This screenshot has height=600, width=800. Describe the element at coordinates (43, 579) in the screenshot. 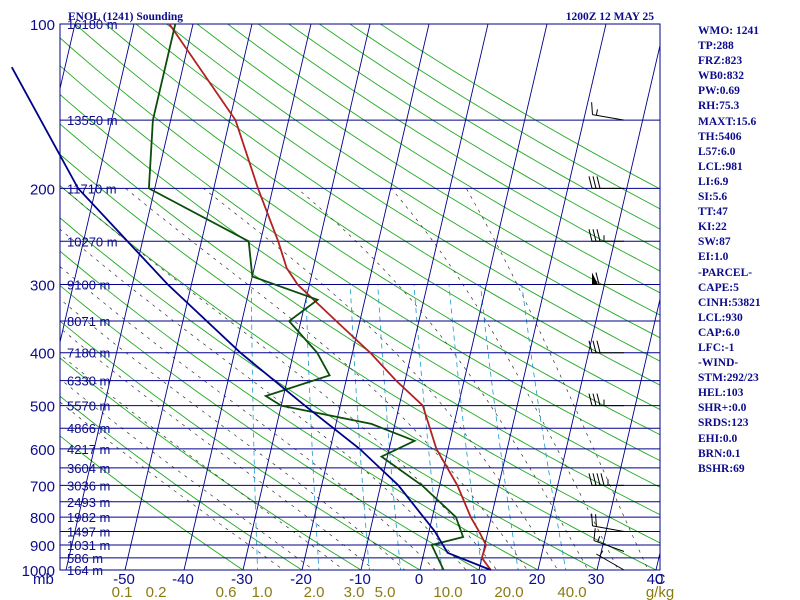

I see `pressure-axis-label: mb` at that location.